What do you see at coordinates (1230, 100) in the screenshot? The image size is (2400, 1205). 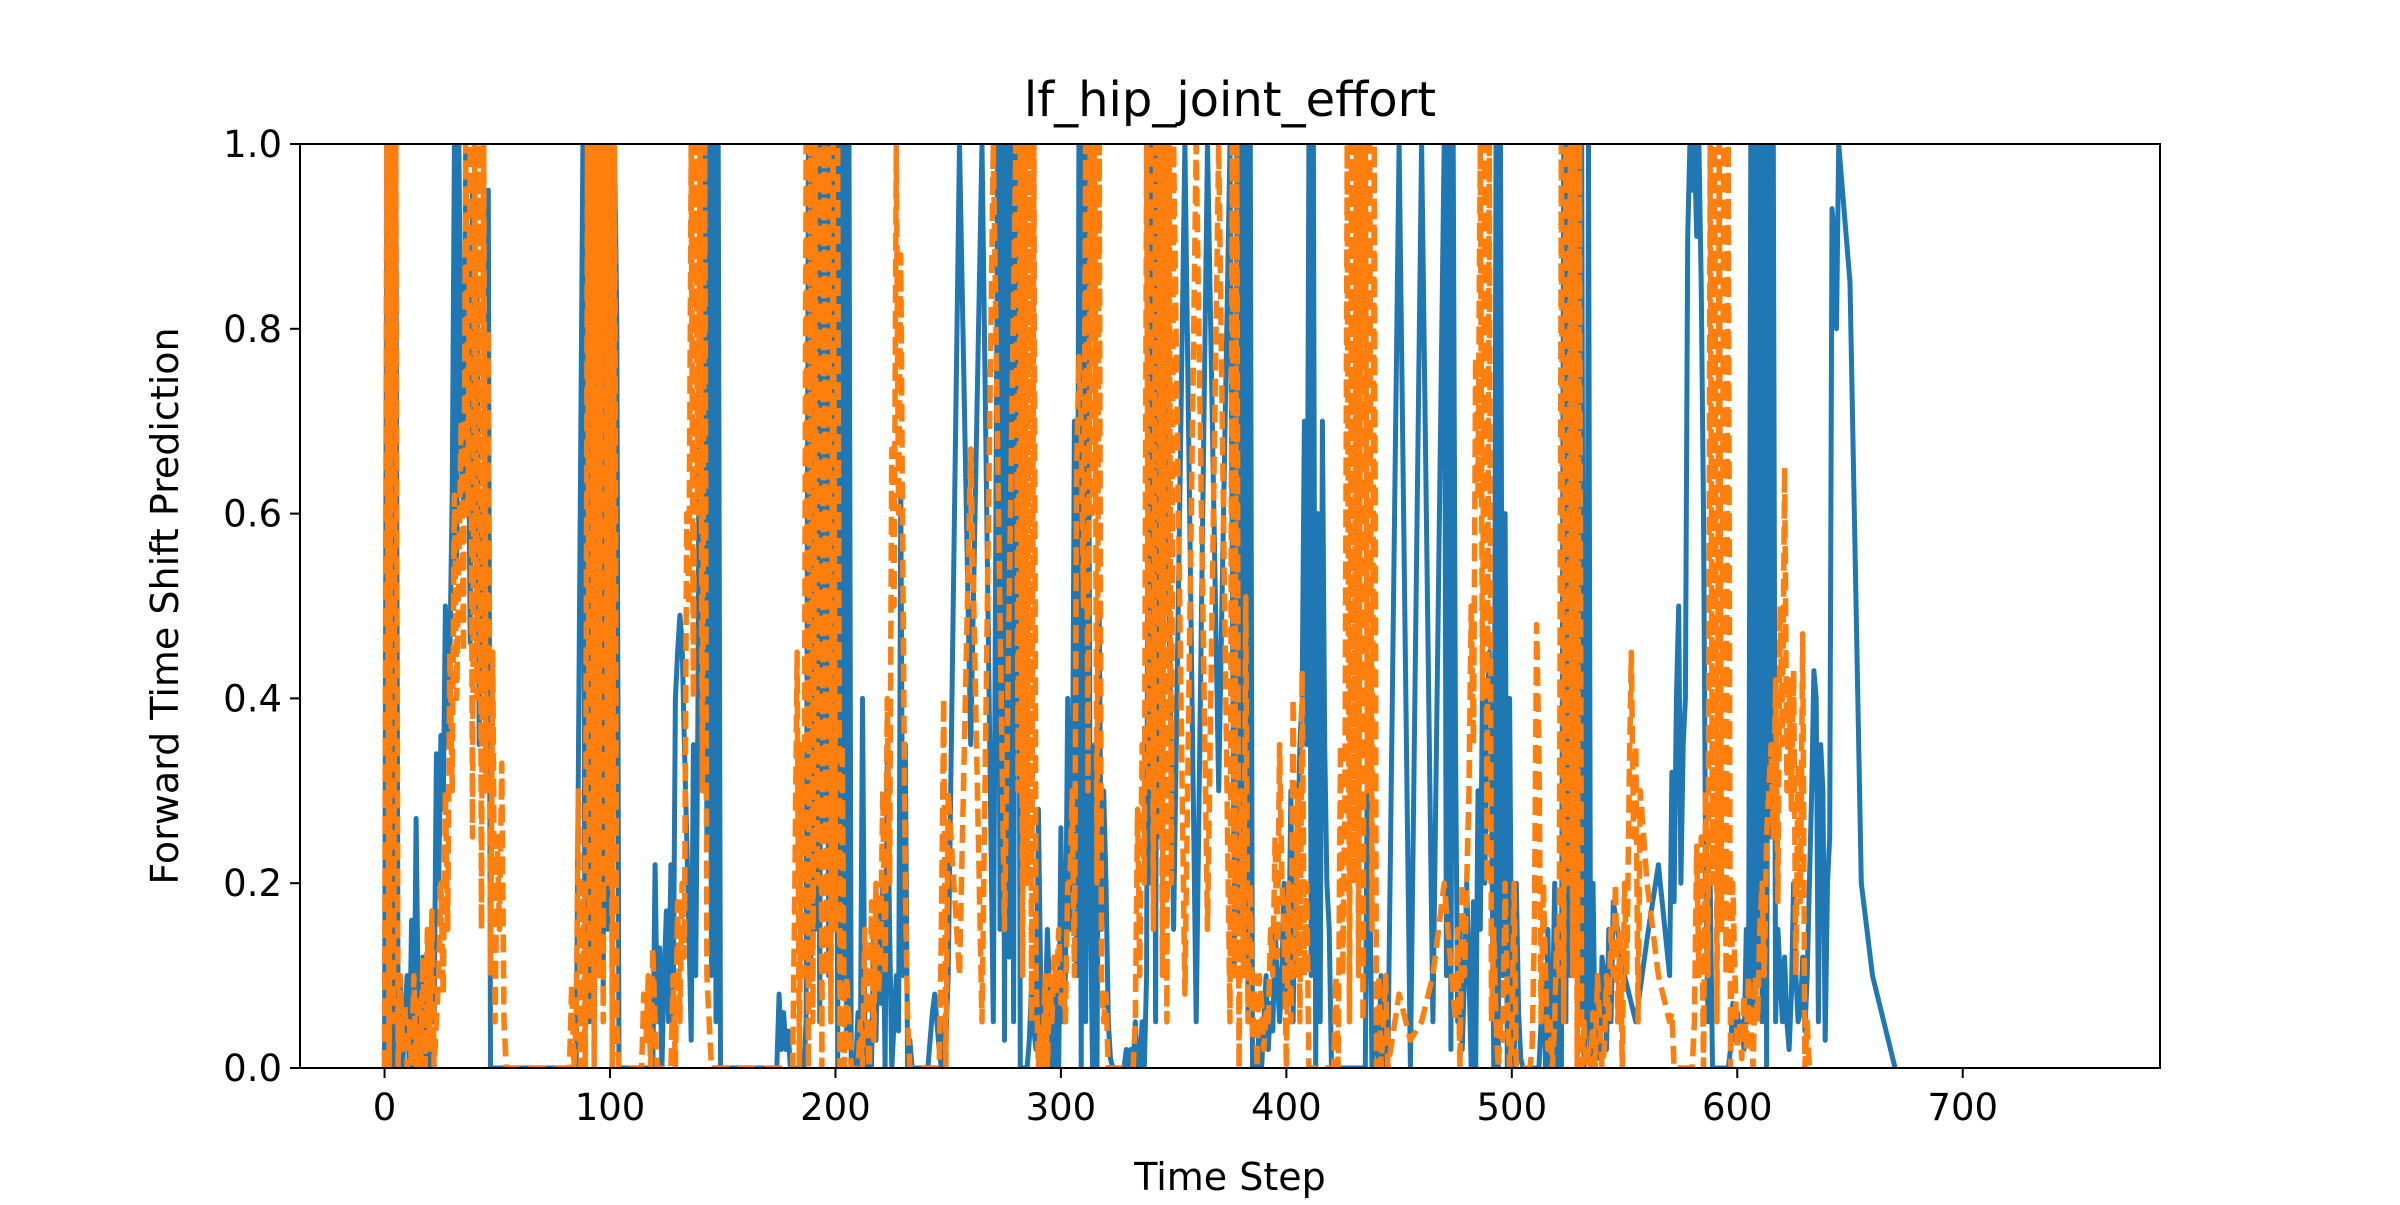 I see `chart-title: lf_hip_joint_effort` at bounding box center [1230, 100].